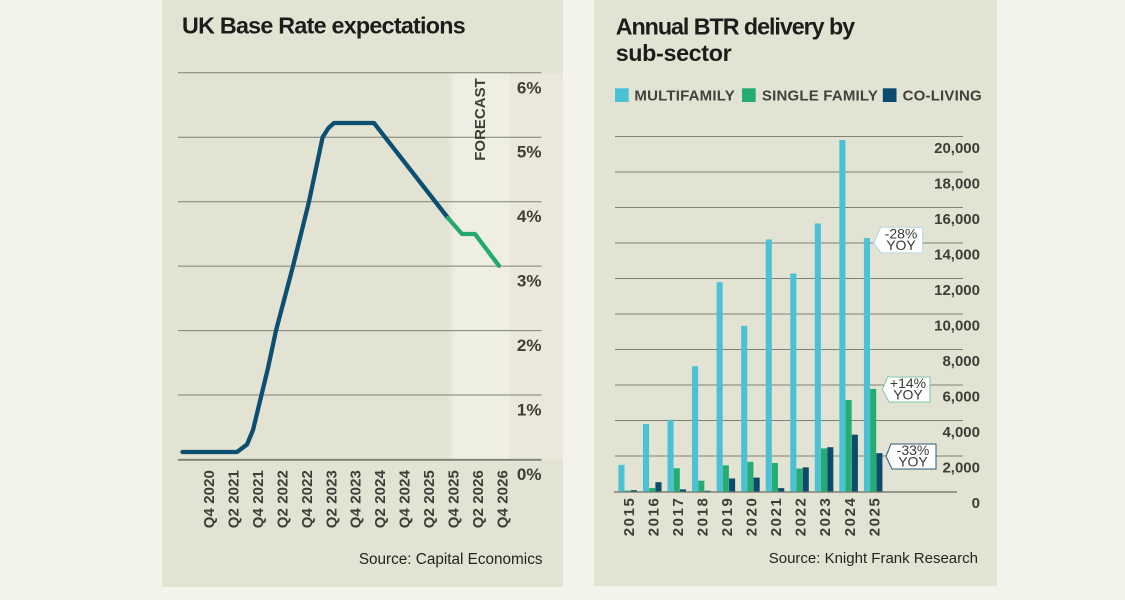 The height and width of the screenshot is (600, 1125). What do you see at coordinates (957, 184) in the screenshot?
I see `svg-text: 18,000` at bounding box center [957, 184].